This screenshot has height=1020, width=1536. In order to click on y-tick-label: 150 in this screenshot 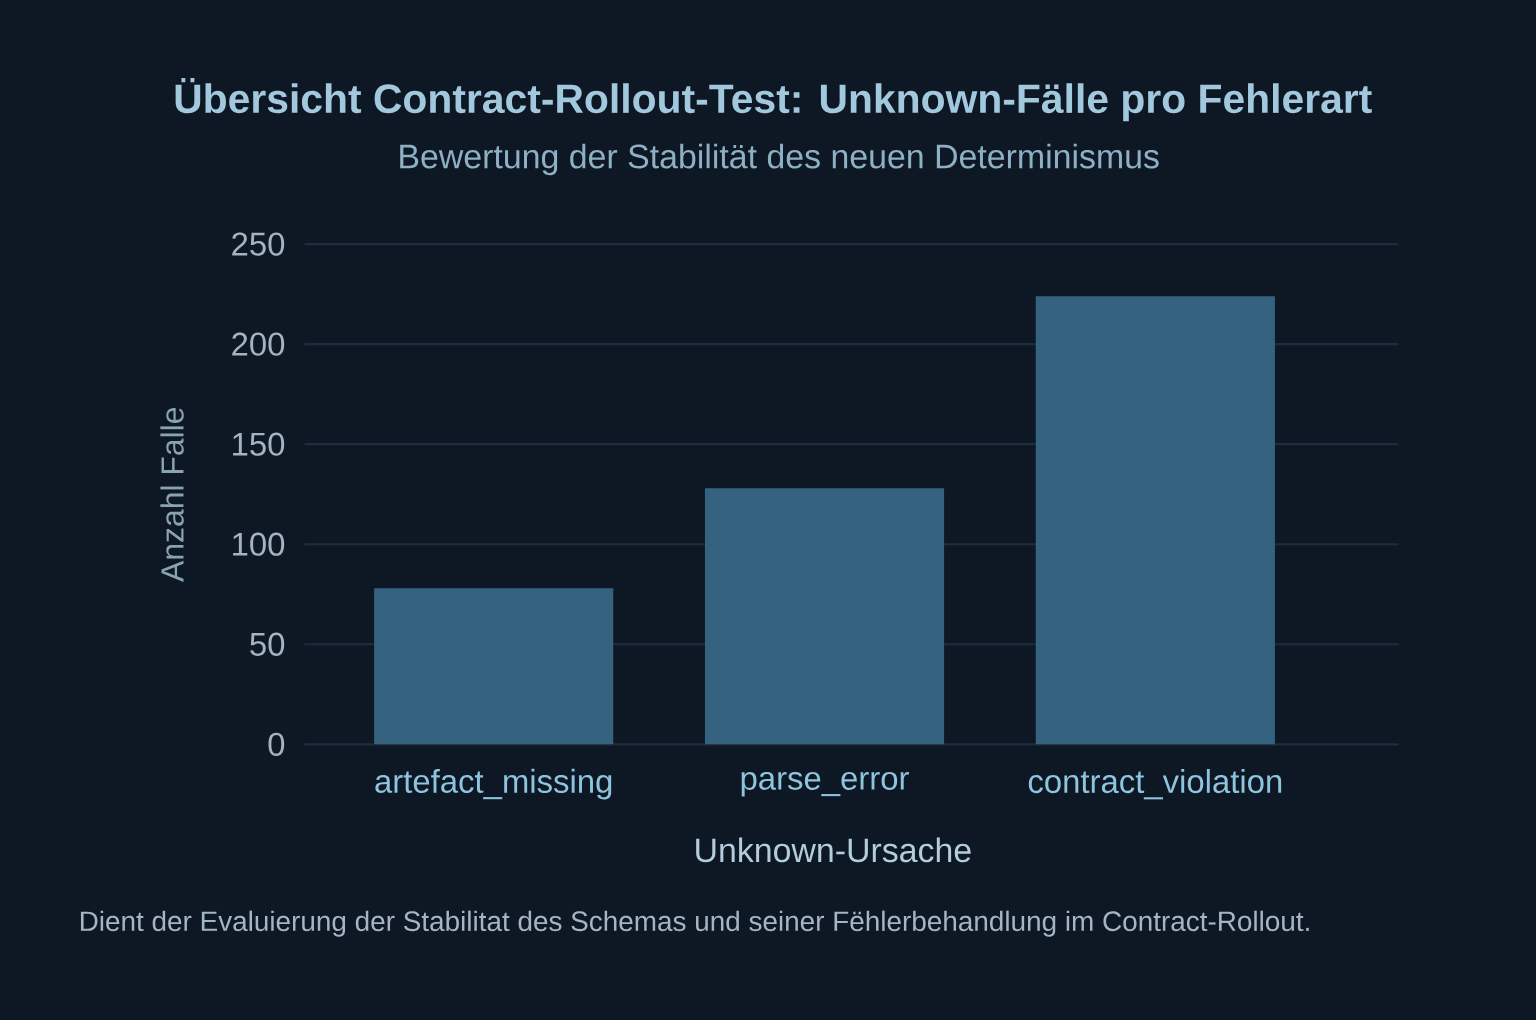, I will do `click(259, 444)`.